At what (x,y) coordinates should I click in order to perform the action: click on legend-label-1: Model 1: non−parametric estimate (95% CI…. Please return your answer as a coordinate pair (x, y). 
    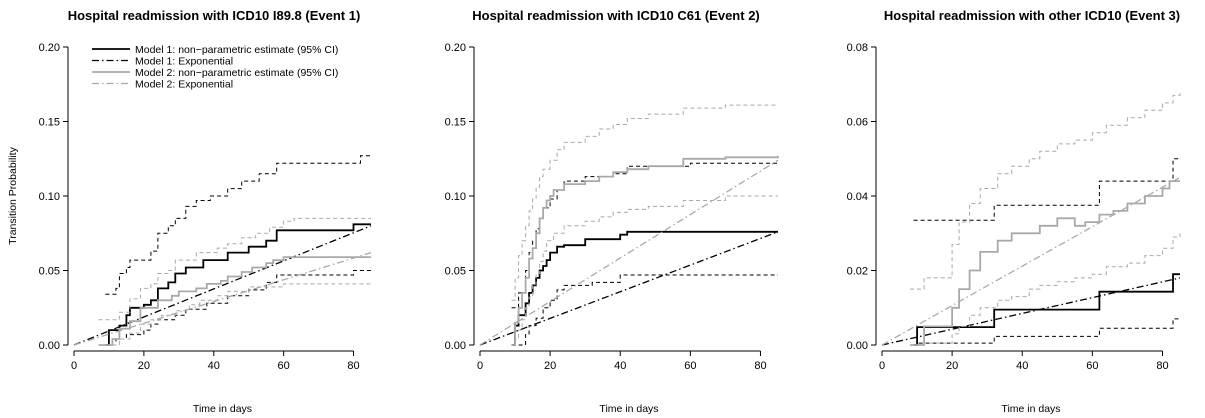
    Looking at the image, I should click on (236, 50).